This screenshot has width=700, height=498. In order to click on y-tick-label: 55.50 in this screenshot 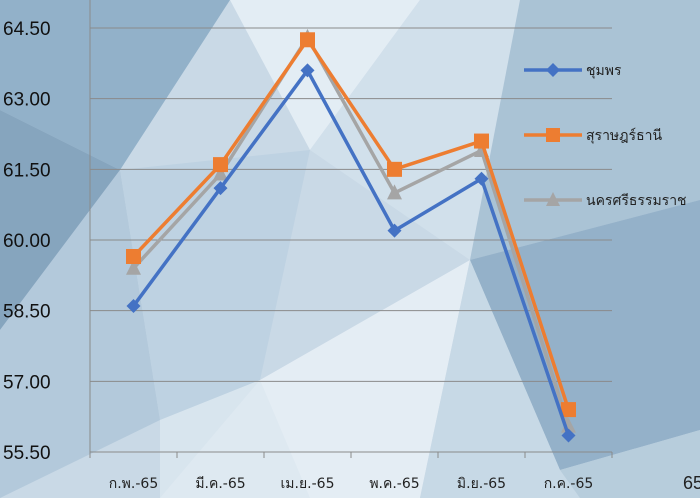, I will do `click(27, 453)`.